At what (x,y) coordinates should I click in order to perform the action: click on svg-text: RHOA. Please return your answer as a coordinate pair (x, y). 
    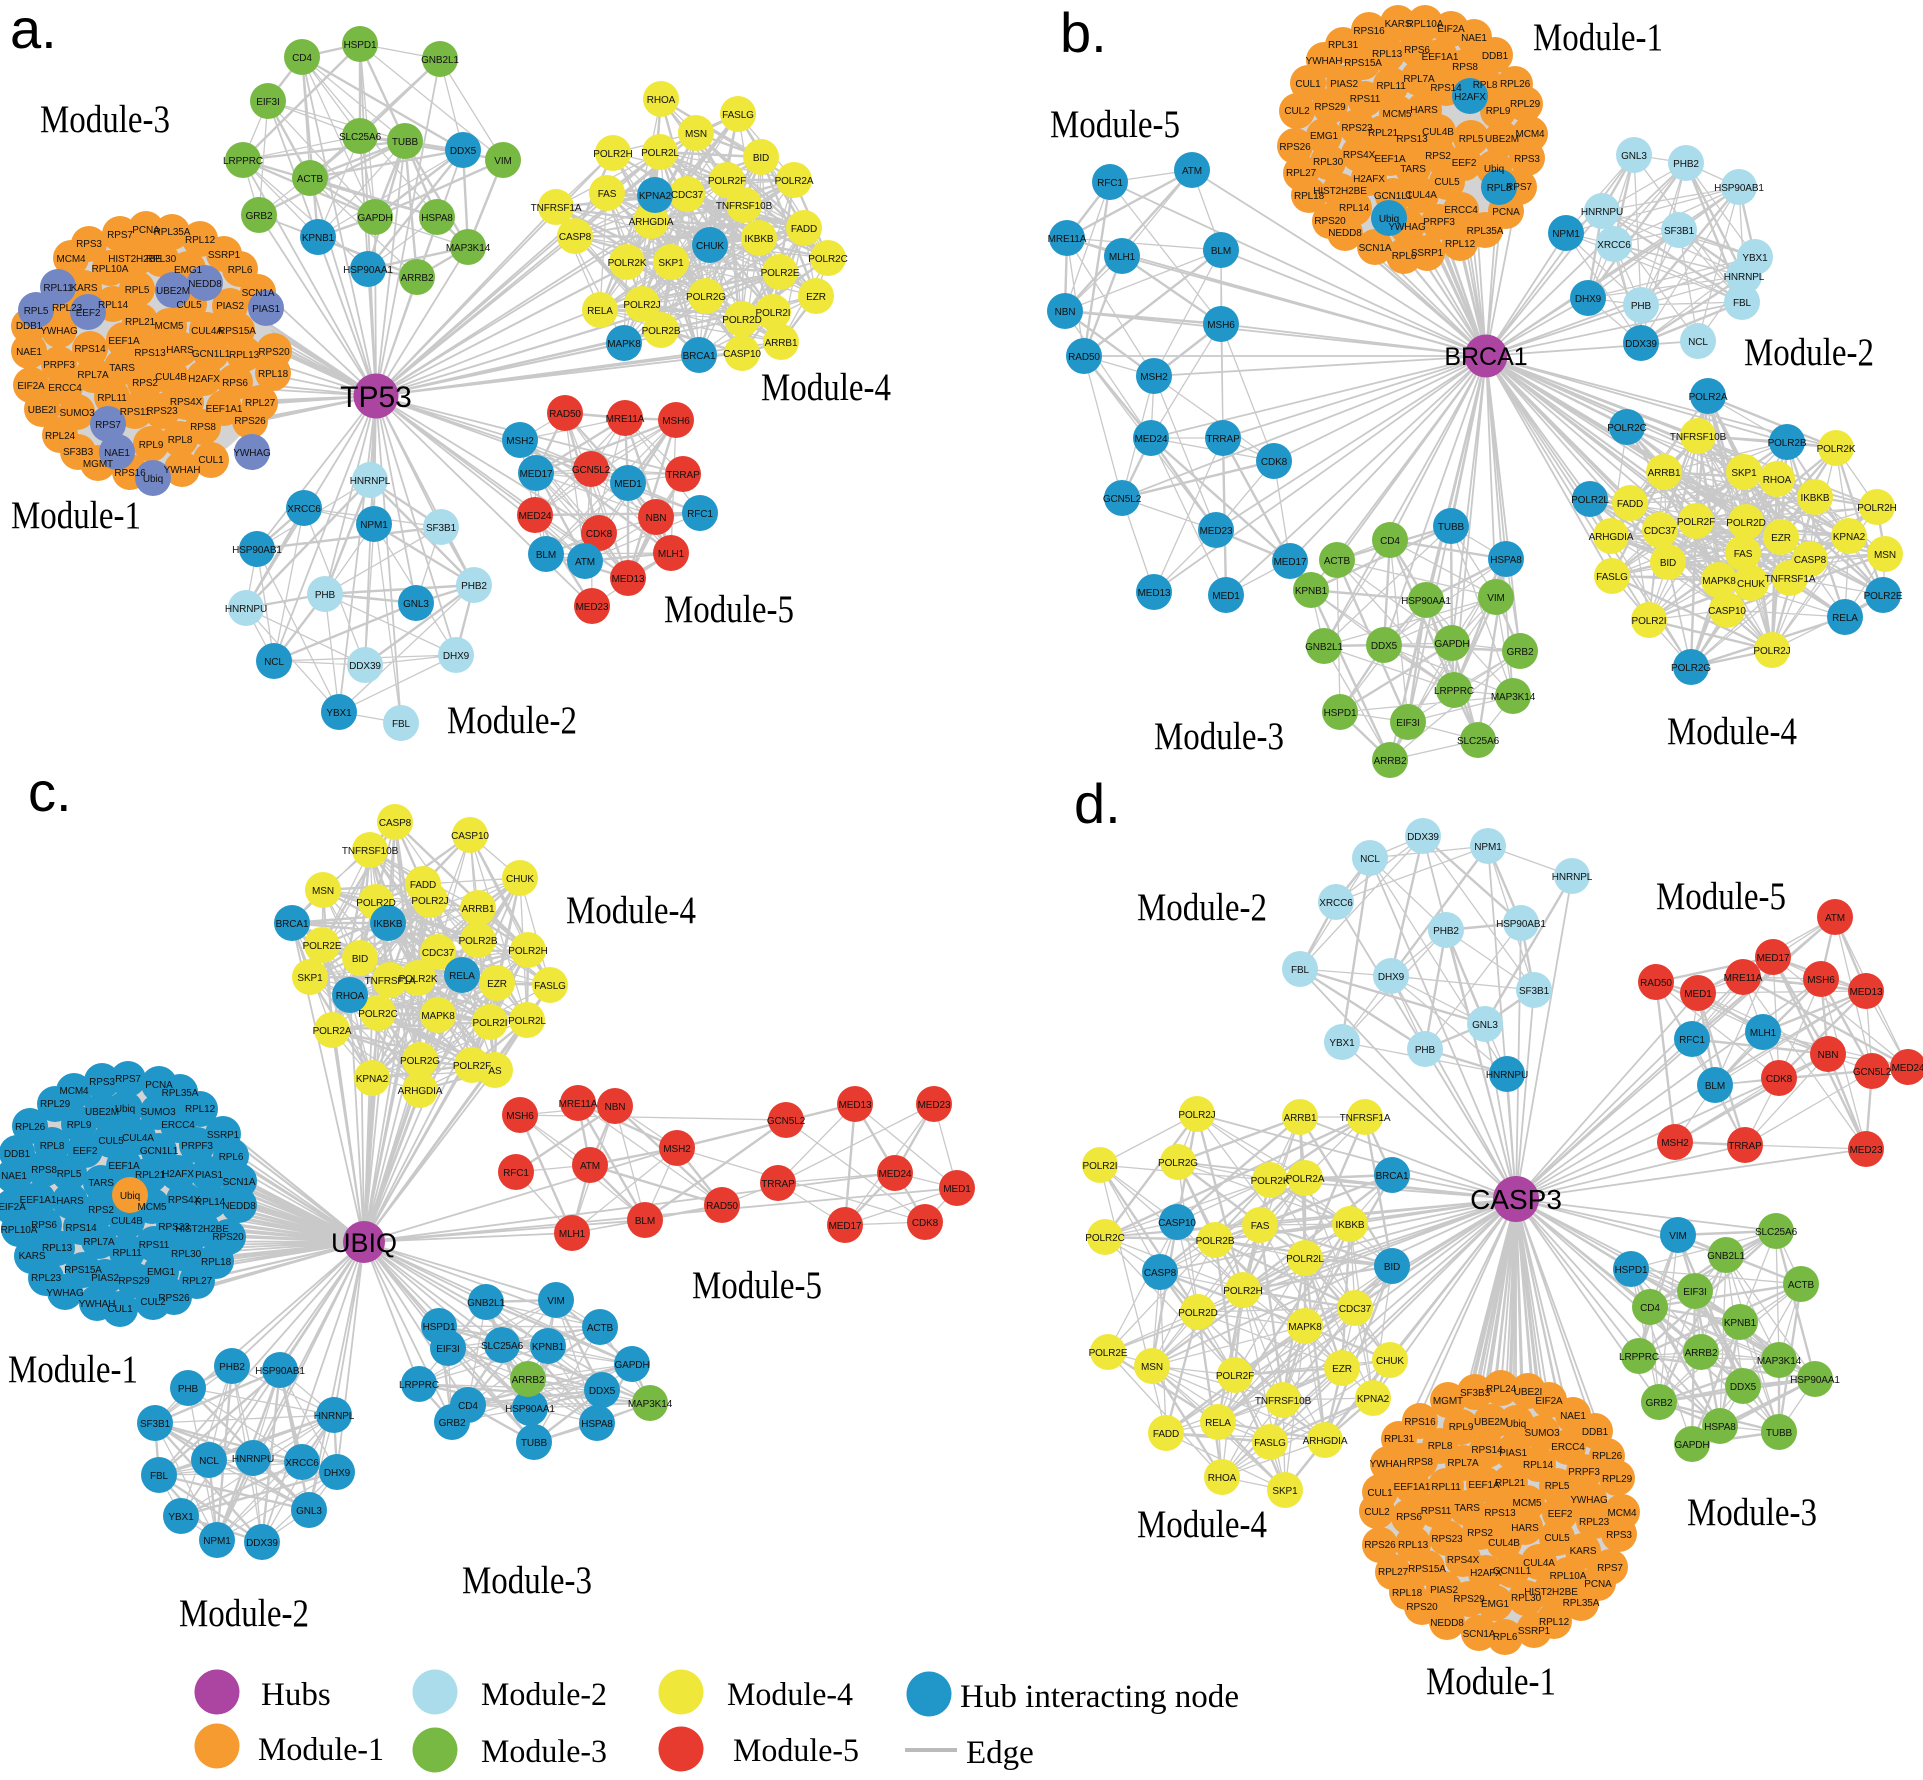
    Looking at the image, I should click on (1222, 1478).